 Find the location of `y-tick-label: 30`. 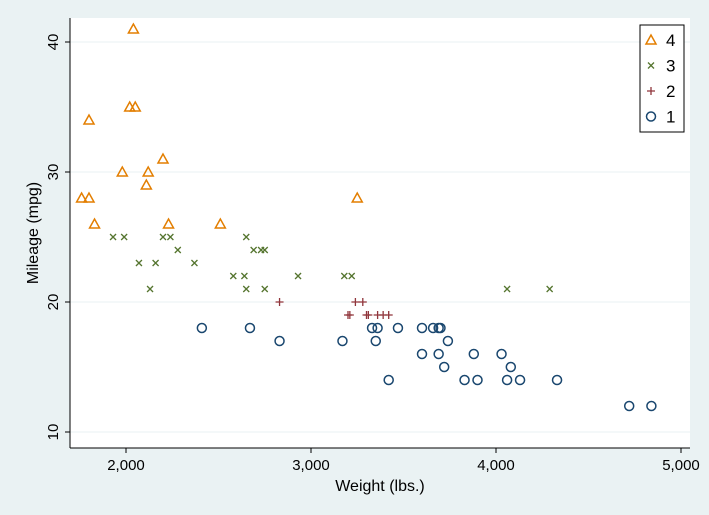

y-tick-label: 30 is located at coordinates (53, 172).